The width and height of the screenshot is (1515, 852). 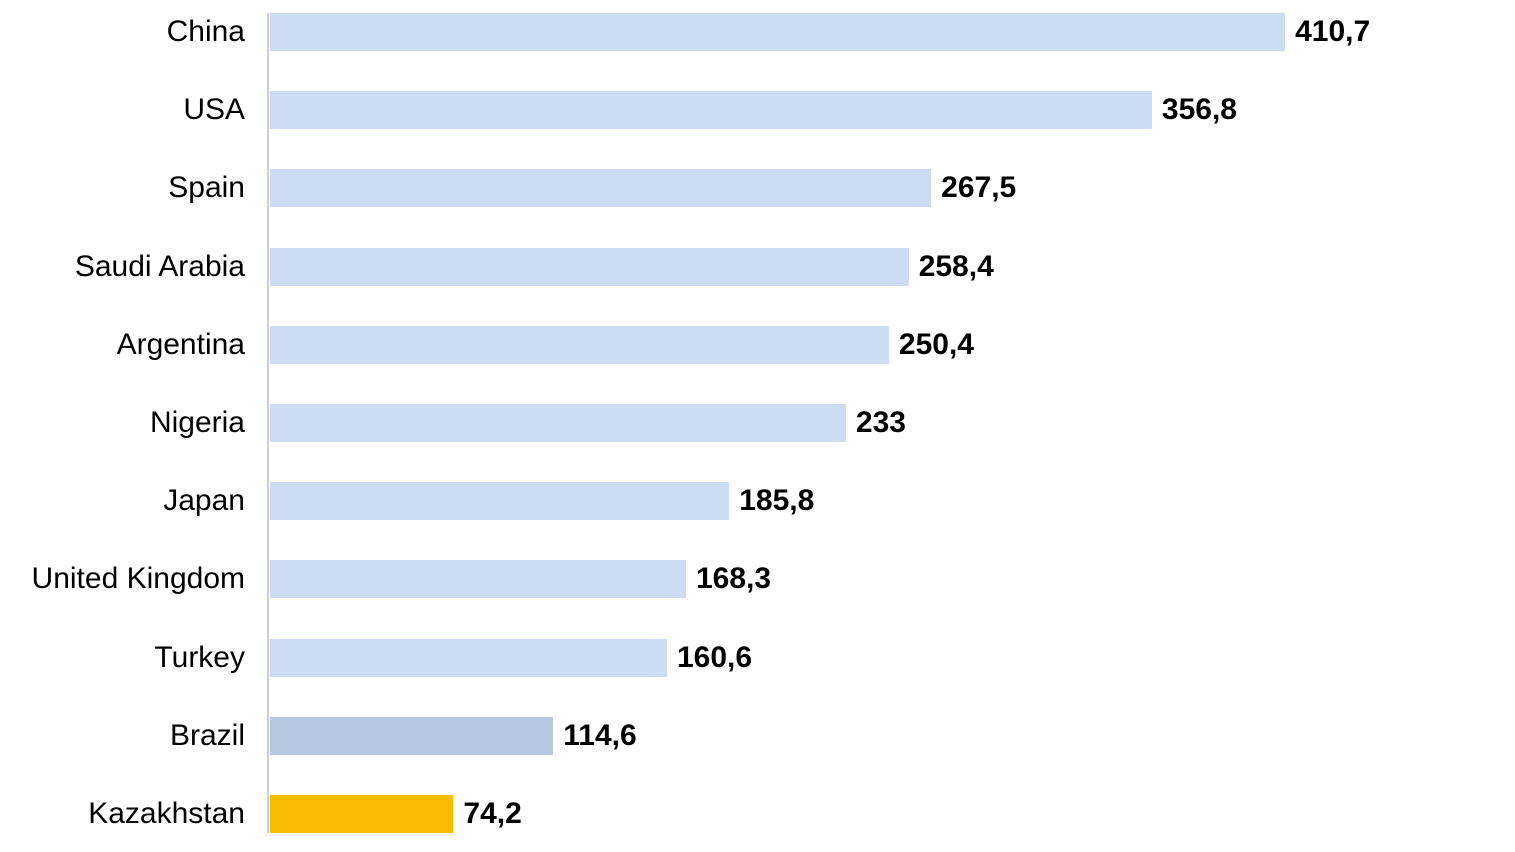 What do you see at coordinates (268, 423) in the screenshot?
I see `y-axis-line` at bounding box center [268, 423].